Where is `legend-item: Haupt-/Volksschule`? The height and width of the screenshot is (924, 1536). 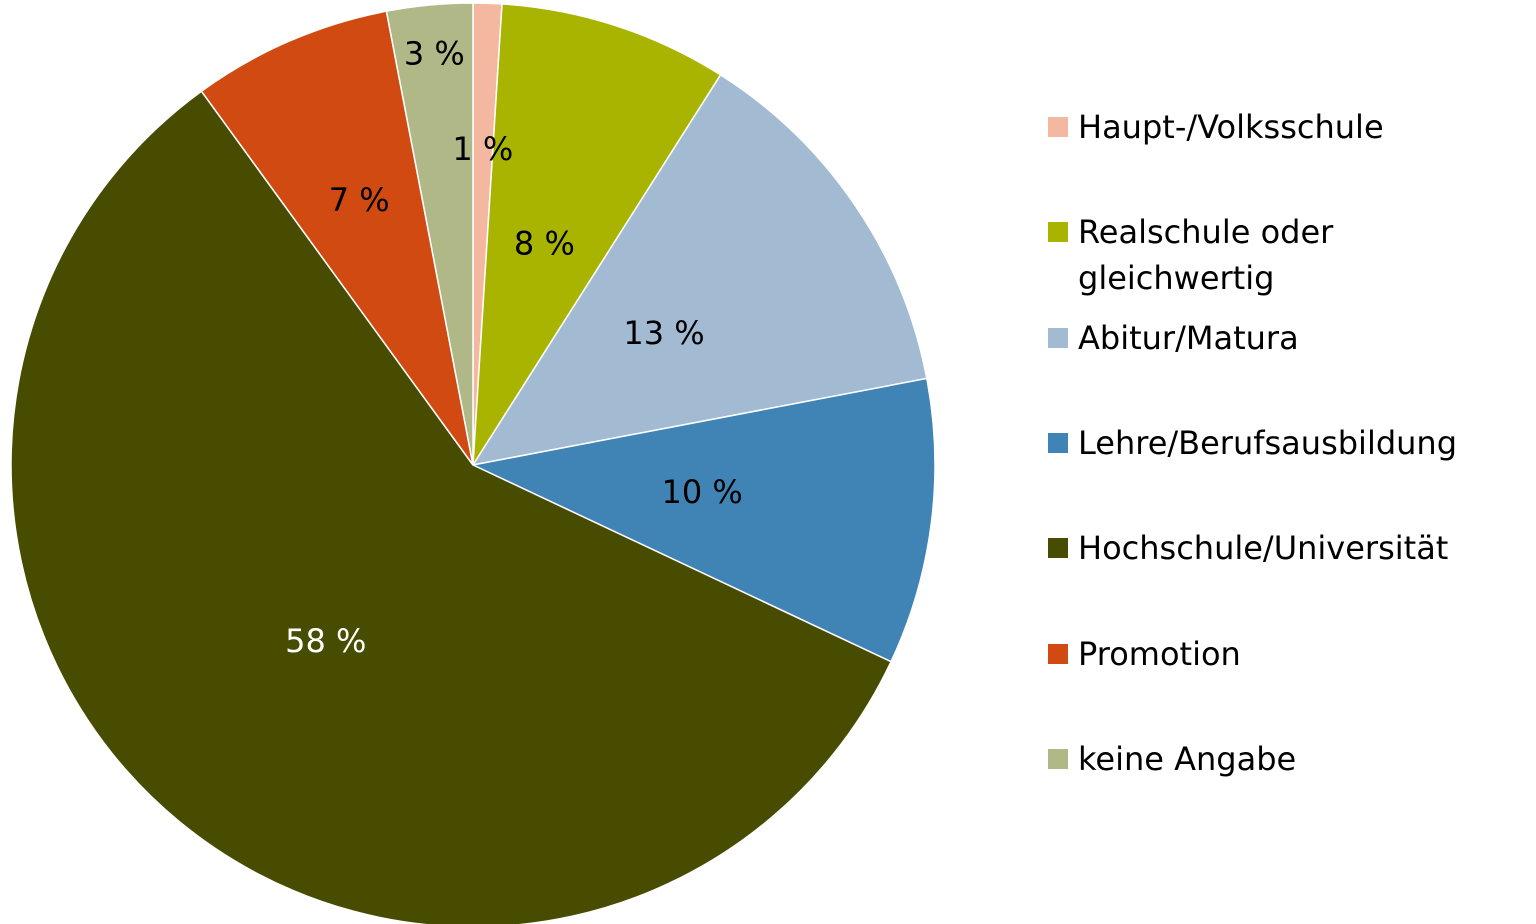
legend-item: Haupt-/Volksschule is located at coordinates (1283, 127).